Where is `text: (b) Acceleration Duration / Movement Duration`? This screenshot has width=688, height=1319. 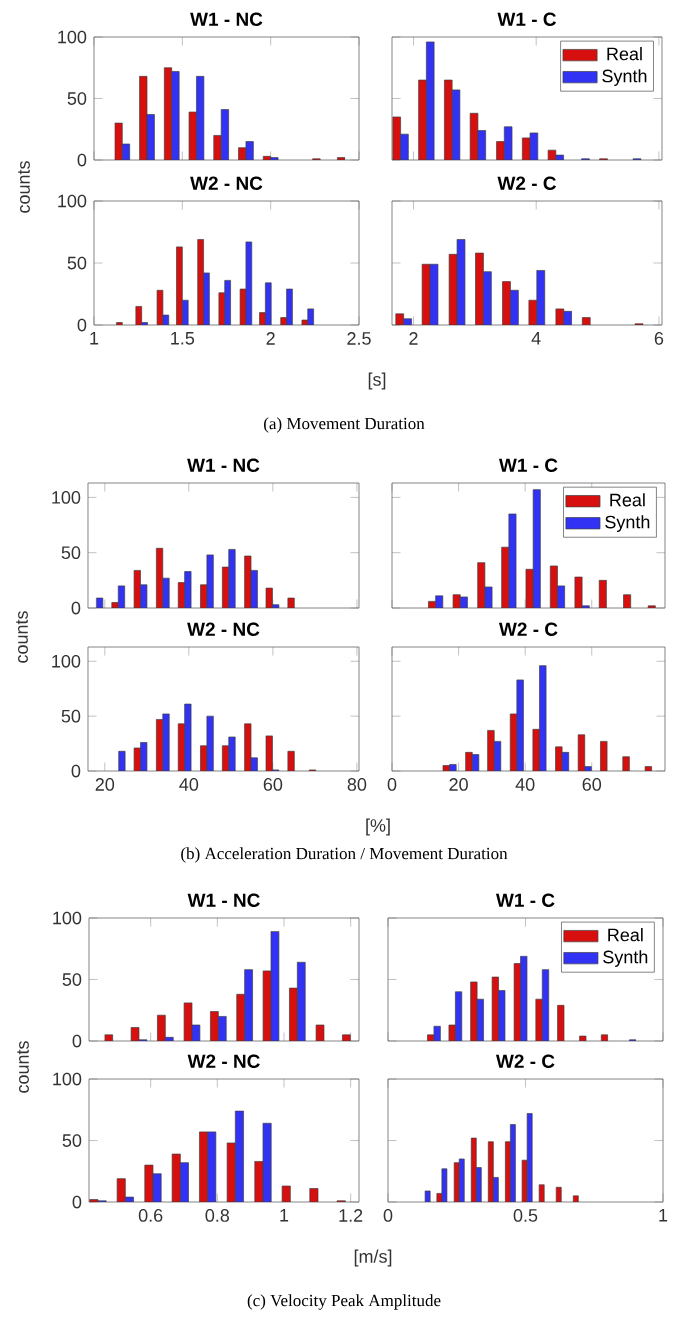
text: (b) Acceleration Duration / Movement Duration is located at coordinates (344, 855).